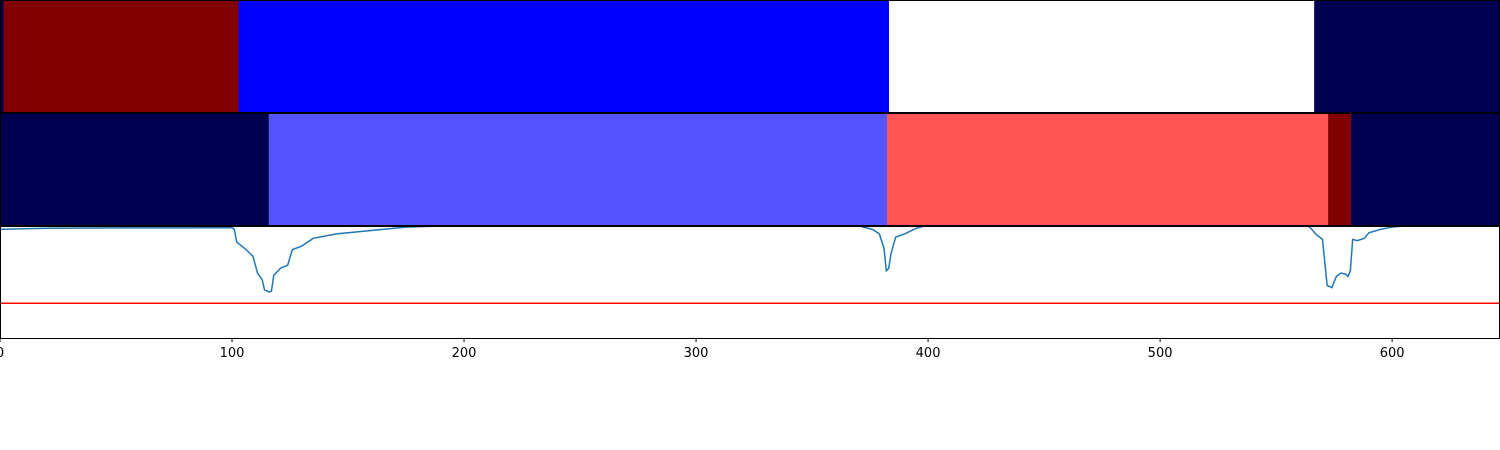 This screenshot has height=450, width=1500. Describe the element at coordinates (706, 259) in the screenshot. I see `line` at that location.